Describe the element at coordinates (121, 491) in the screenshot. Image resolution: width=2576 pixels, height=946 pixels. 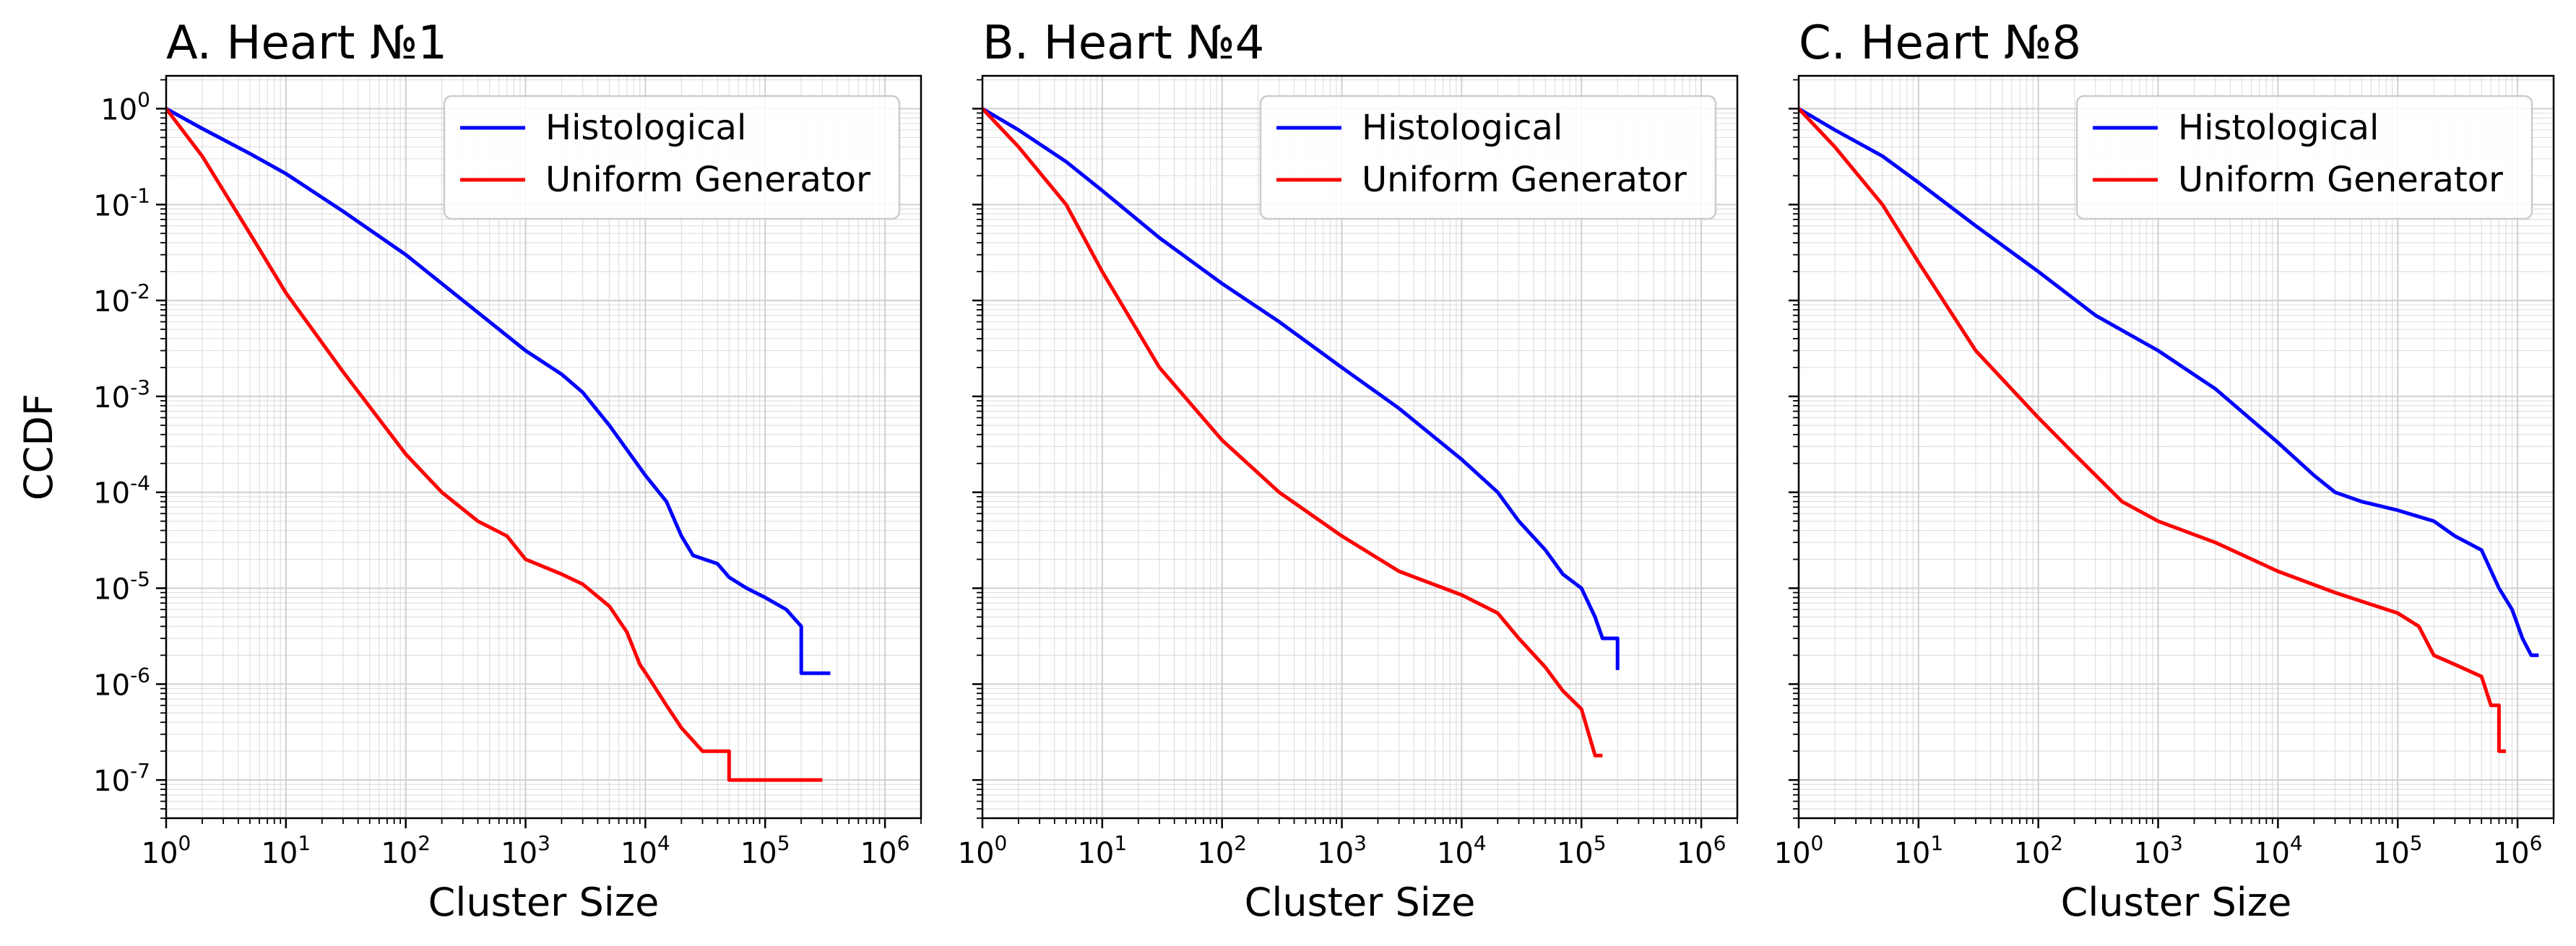
I see `y-tick-label: 10⁻⁴` at that location.